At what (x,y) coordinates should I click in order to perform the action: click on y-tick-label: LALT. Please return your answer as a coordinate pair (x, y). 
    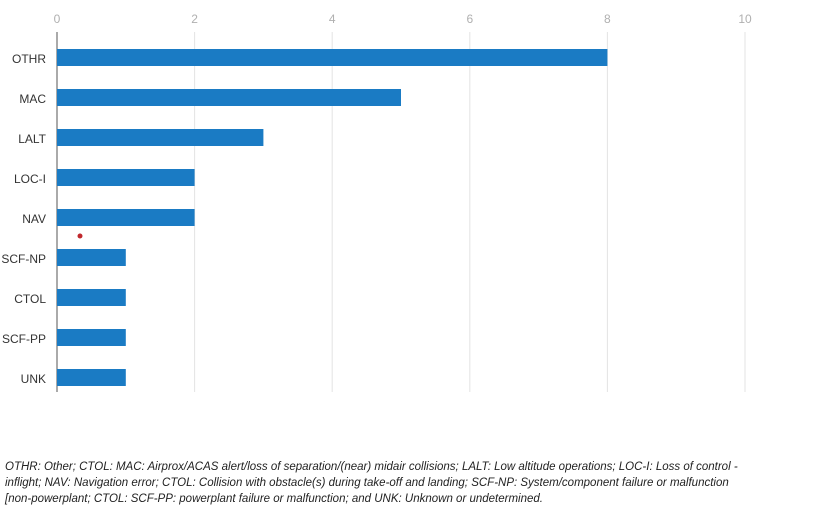
    Looking at the image, I should click on (32, 139).